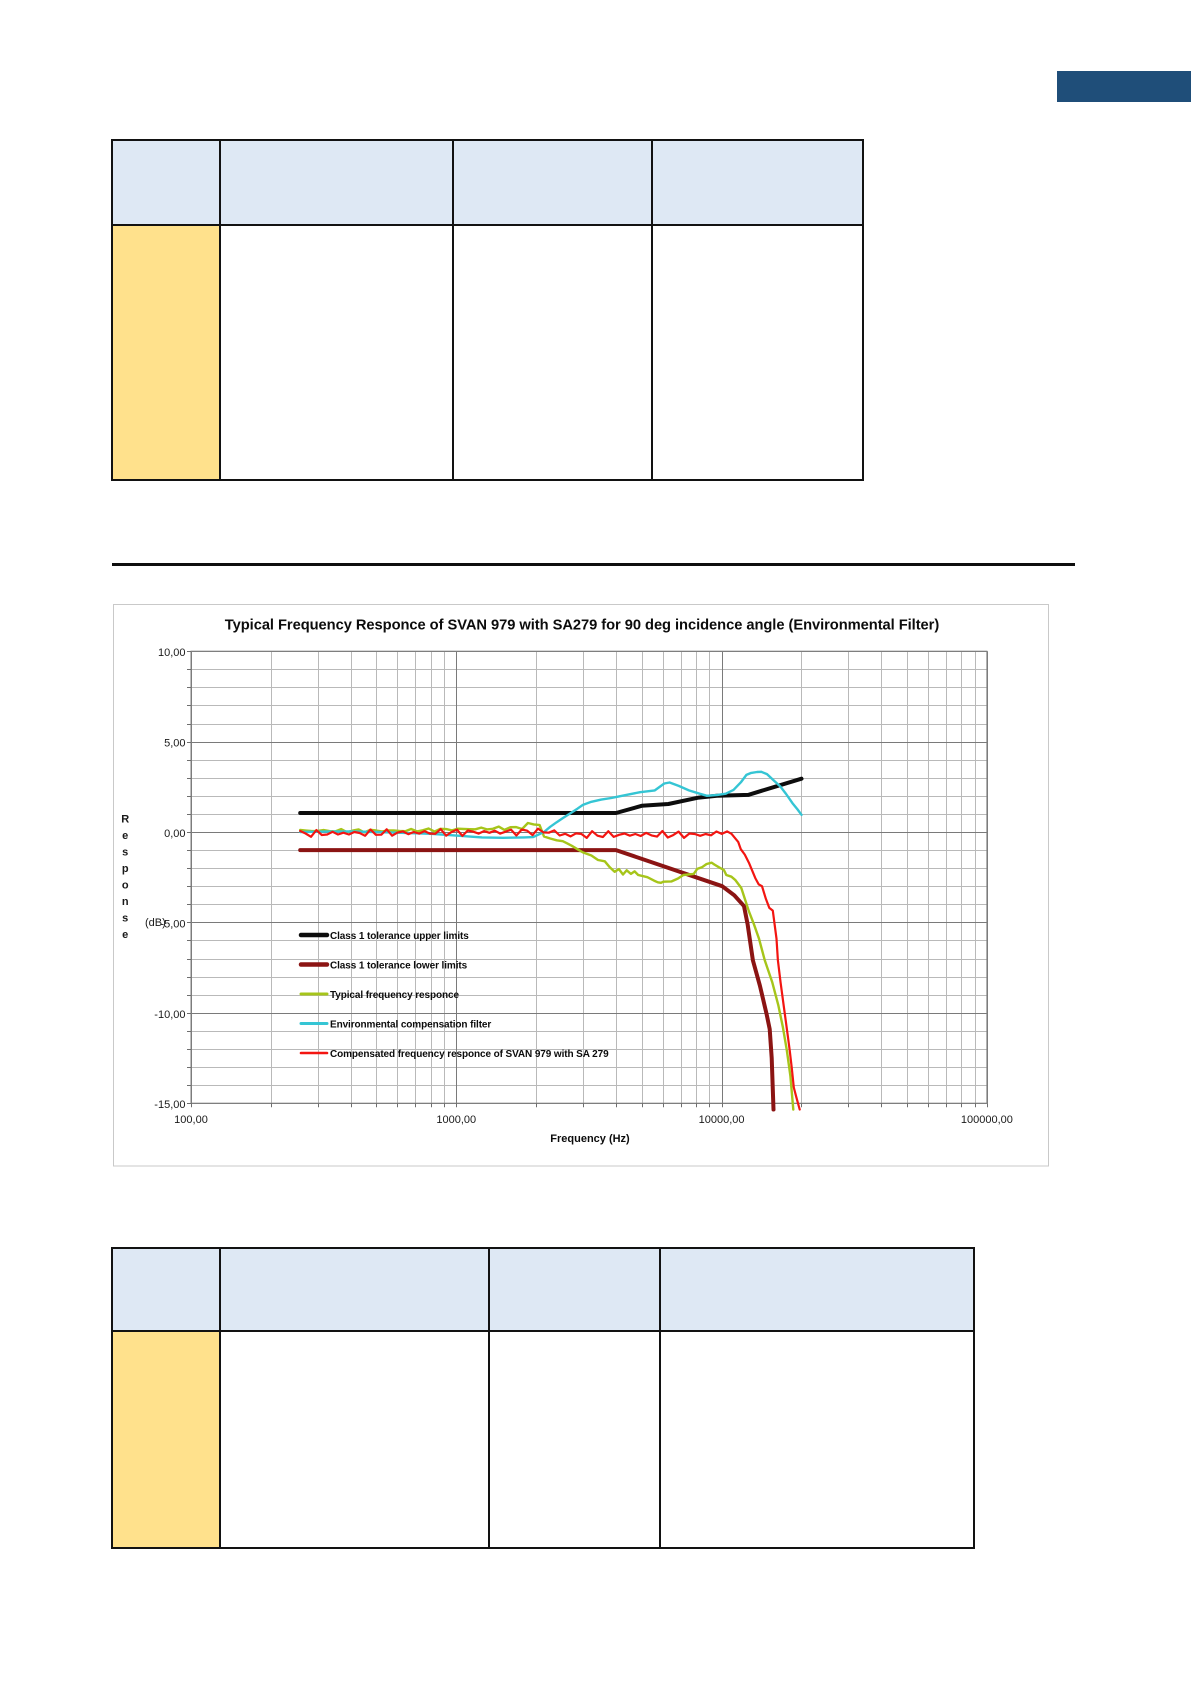 The image size is (1191, 1684). I want to click on svg-text: 10,00, so click(172, 653).